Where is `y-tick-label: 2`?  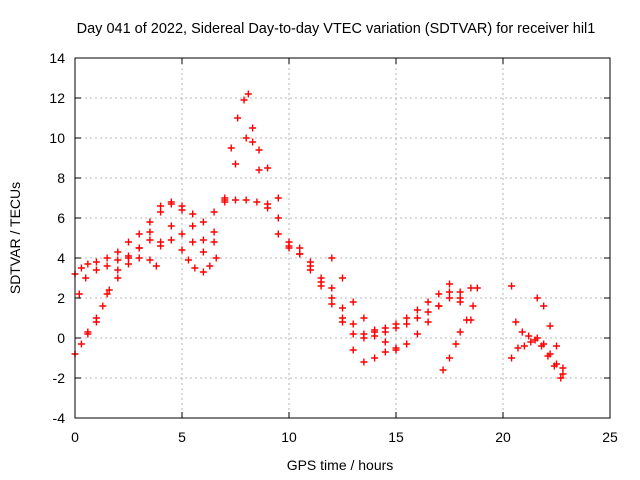
y-tick-label: 2 is located at coordinates (61, 298).